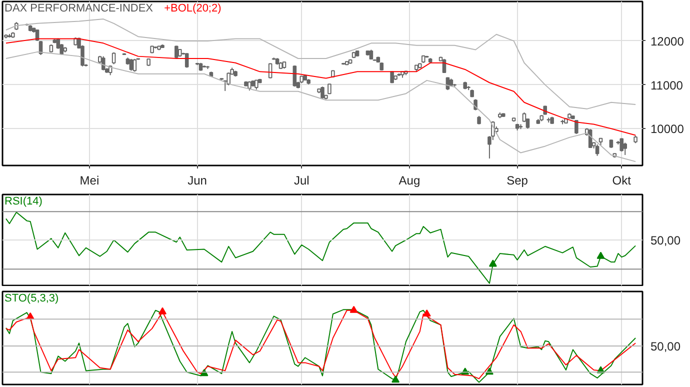 The image size is (690, 387). I want to click on series-label: RSI(14), so click(23, 202).